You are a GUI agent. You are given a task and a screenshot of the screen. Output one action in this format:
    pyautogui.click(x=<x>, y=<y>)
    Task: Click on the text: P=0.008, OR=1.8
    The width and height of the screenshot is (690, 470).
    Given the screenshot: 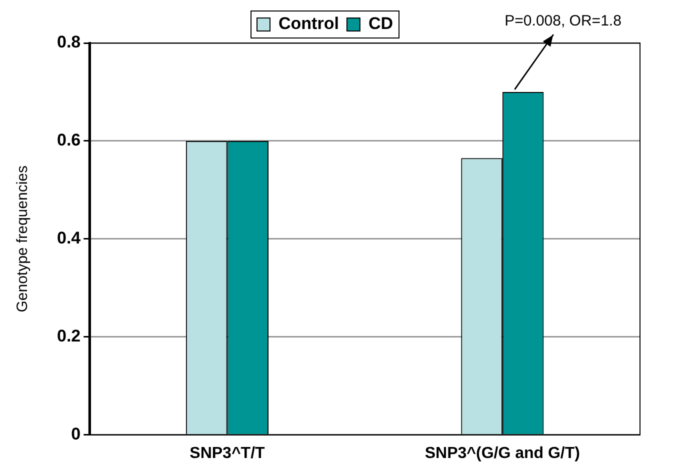 What is the action you would take?
    pyautogui.click(x=563, y=21)
    